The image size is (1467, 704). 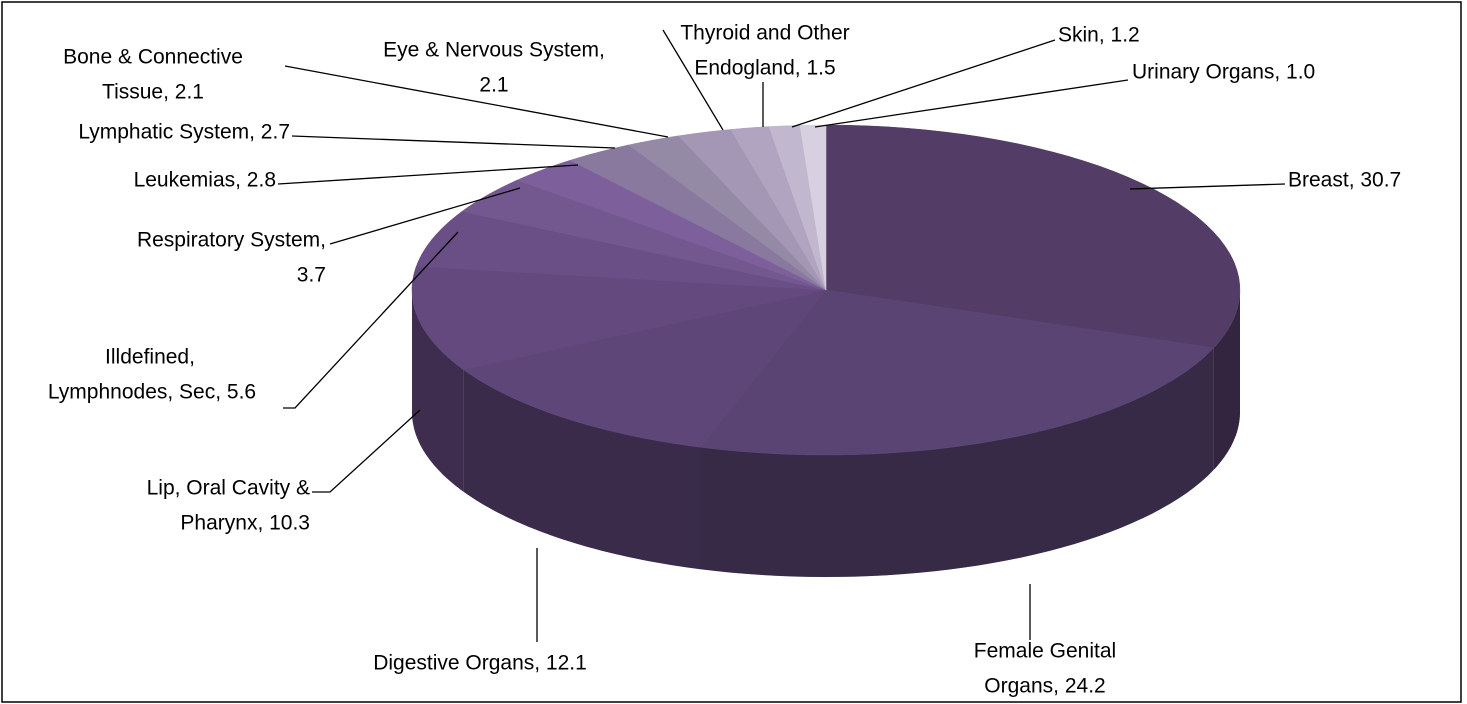 What do you see at coordinates (205, 180) in the screenshot?
I see `data-label: Leukemias, 2.8` at bounding box center [205, 180].